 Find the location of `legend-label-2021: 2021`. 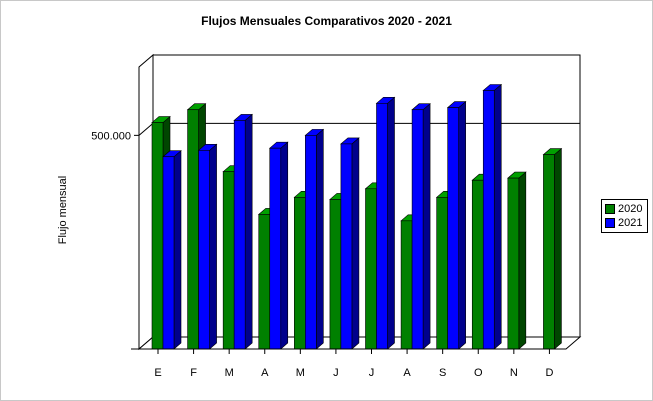

legend-label-2021: 2021 is located at coordinates (630, 223).